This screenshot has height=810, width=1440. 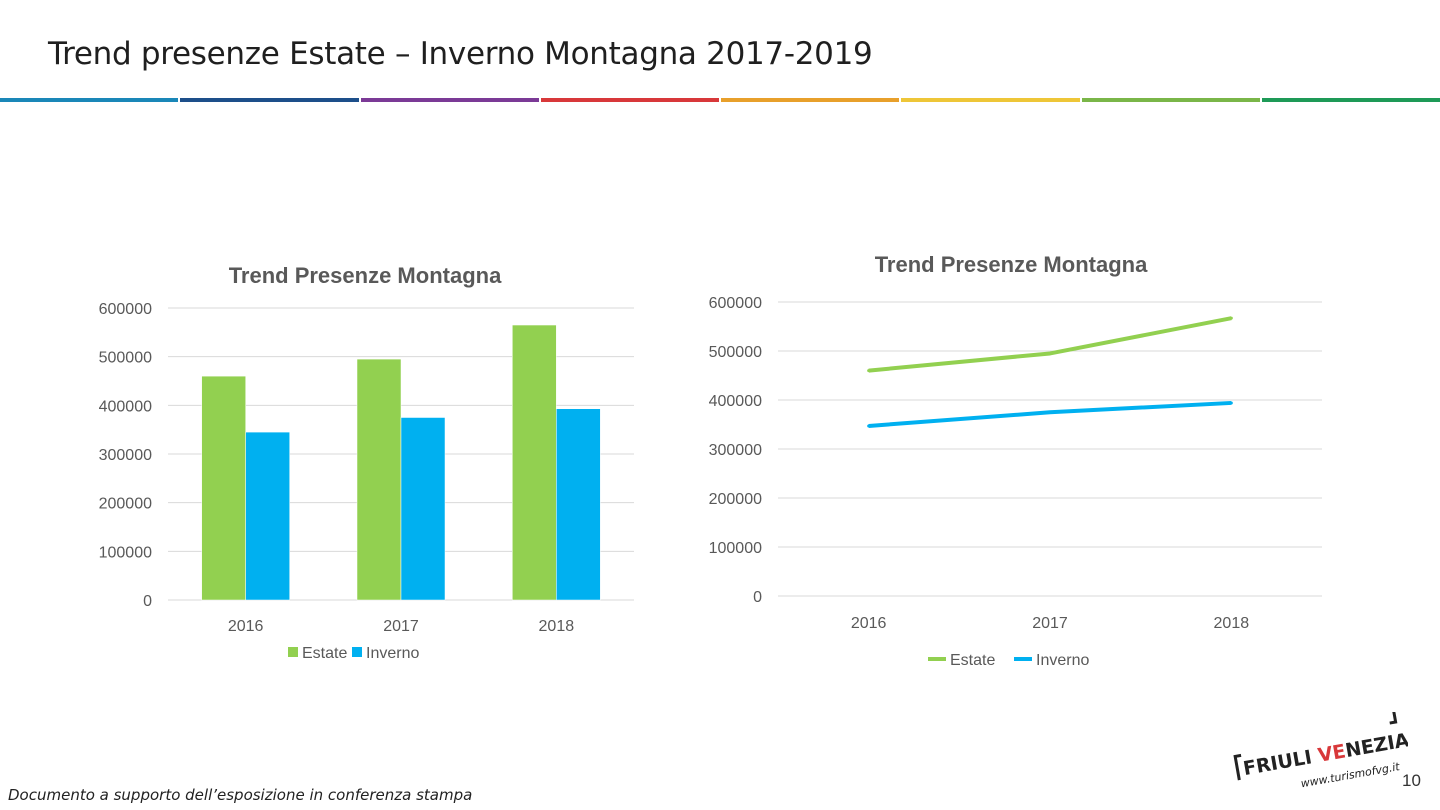 I want to click on fvg-logo: FRIULI VENEZIA GIULIA www.turismofvg.it, so click(x=1334, y=749).